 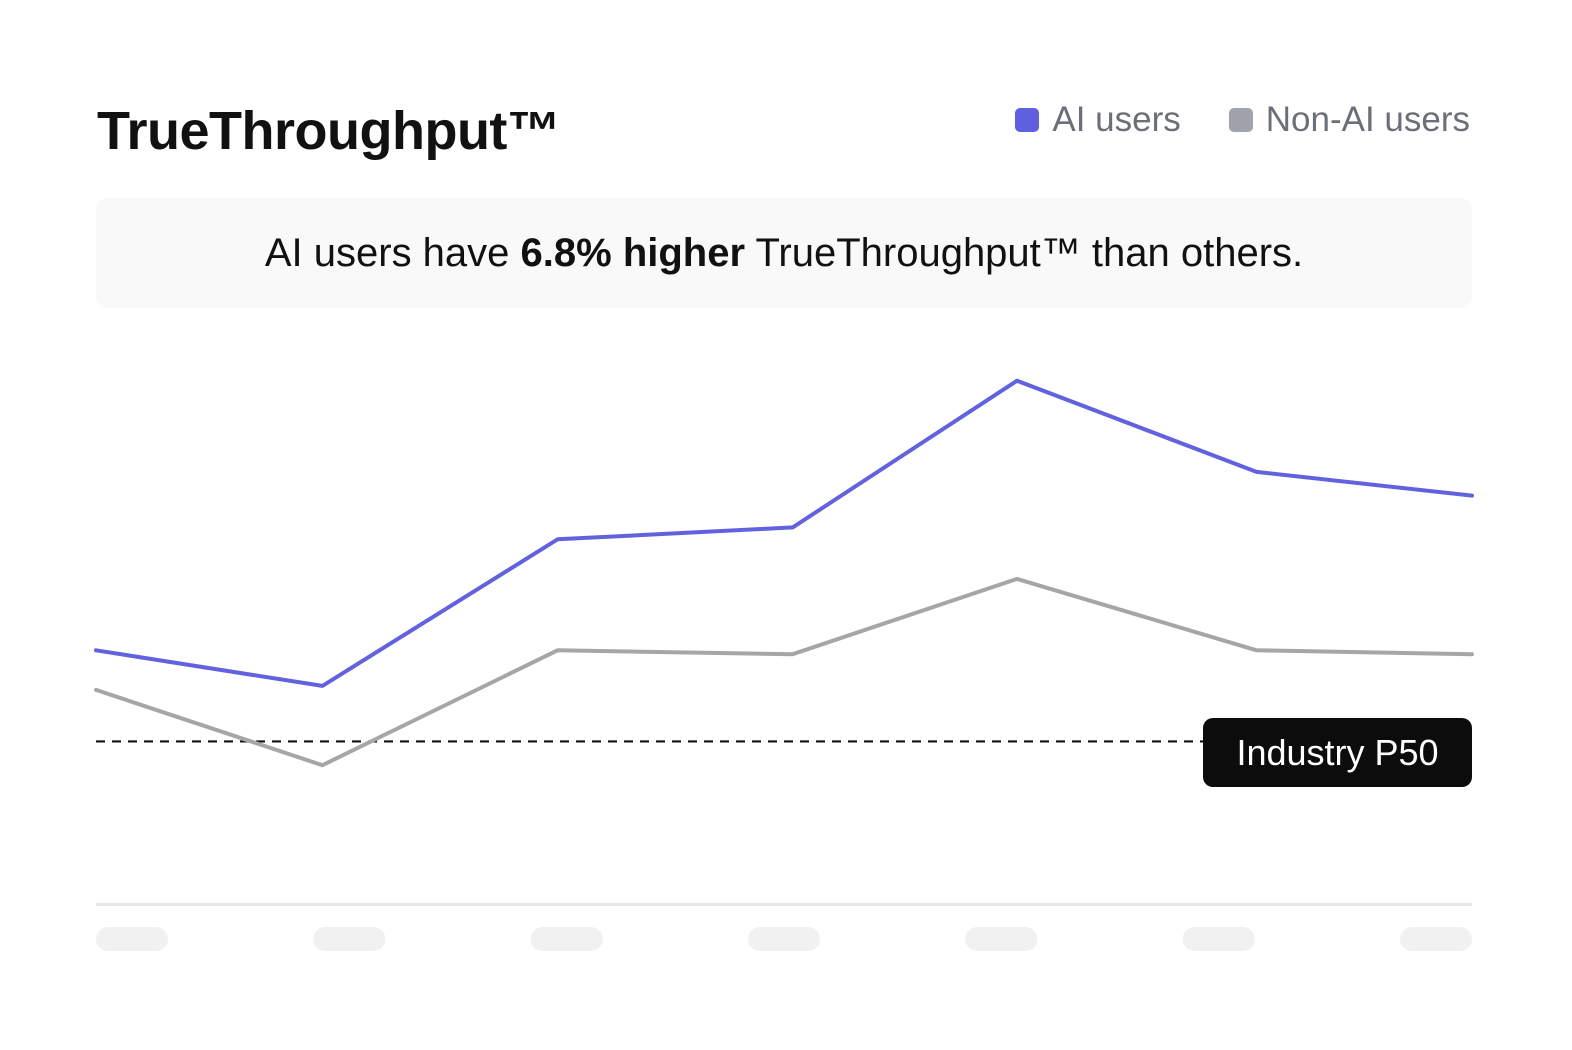 I want to click on legend-label-non-ai-users: Non-AI users, so click(x=1367, y=119).